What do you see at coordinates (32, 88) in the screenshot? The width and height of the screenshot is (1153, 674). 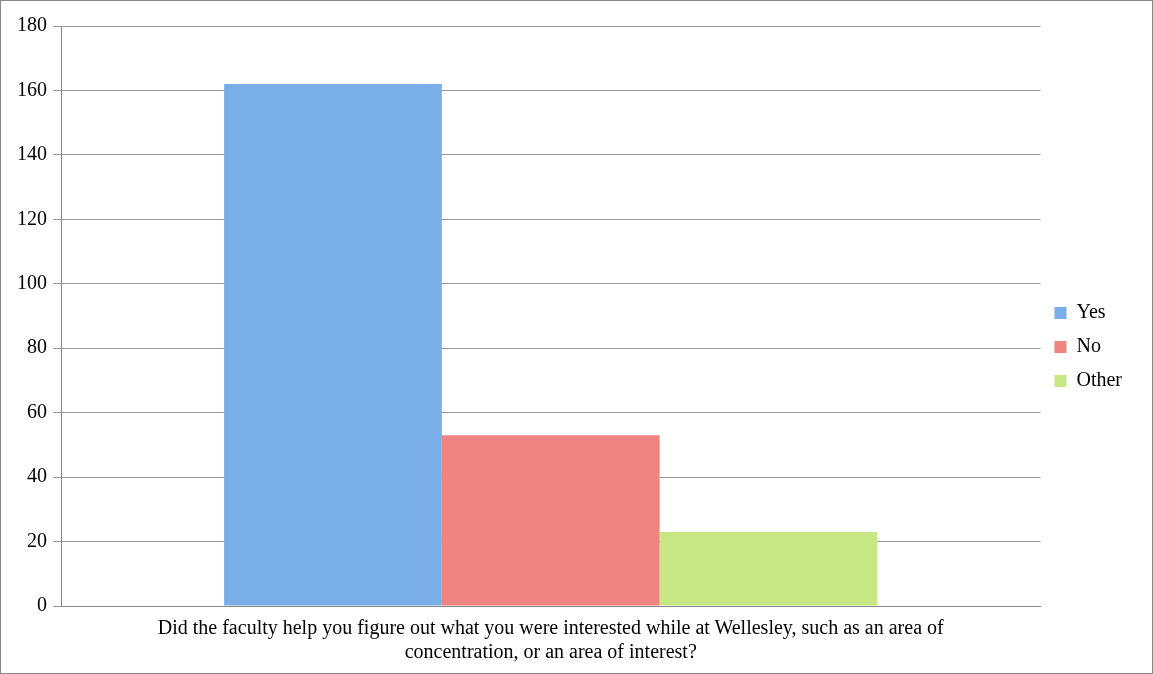 I see `y-tick-label: 160` at bounding box center [32, 88].